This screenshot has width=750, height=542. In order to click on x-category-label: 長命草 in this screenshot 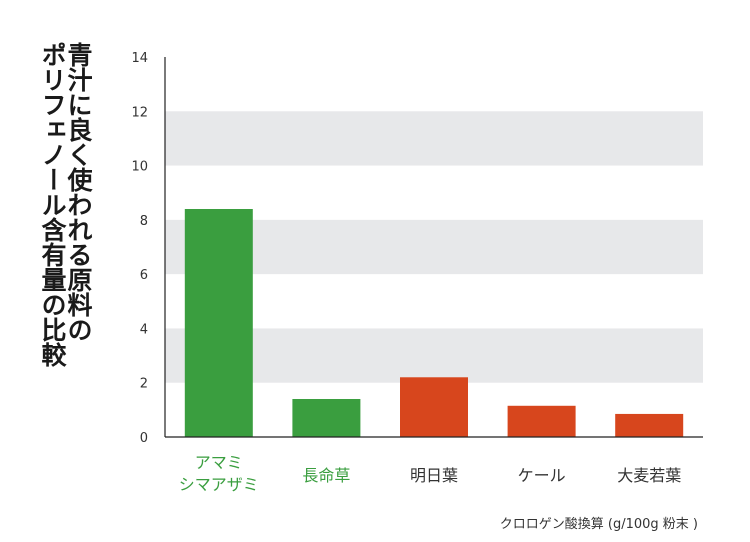, I will do `click(326, 475)`.